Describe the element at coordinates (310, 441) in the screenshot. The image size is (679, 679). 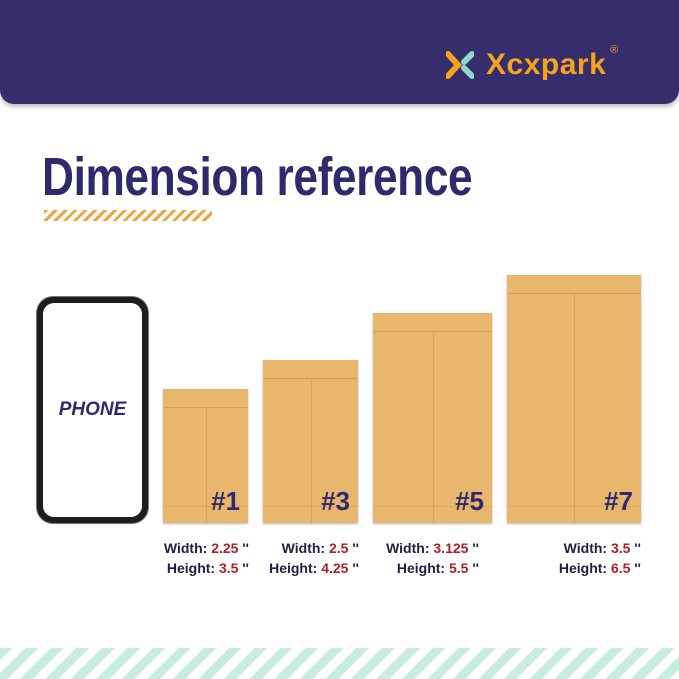
I see `envelope-3: #3` at that location.